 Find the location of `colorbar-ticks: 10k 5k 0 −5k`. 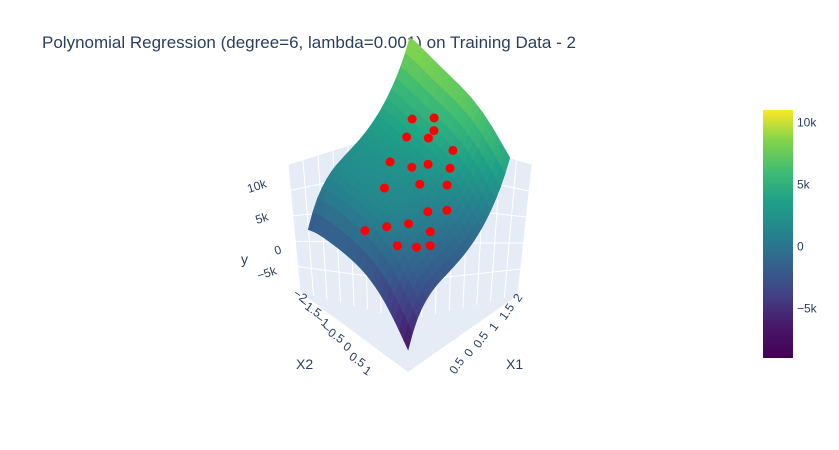

colorbar-ticks: 10k 5k 0 −5k is located at coordinates (807, 215).